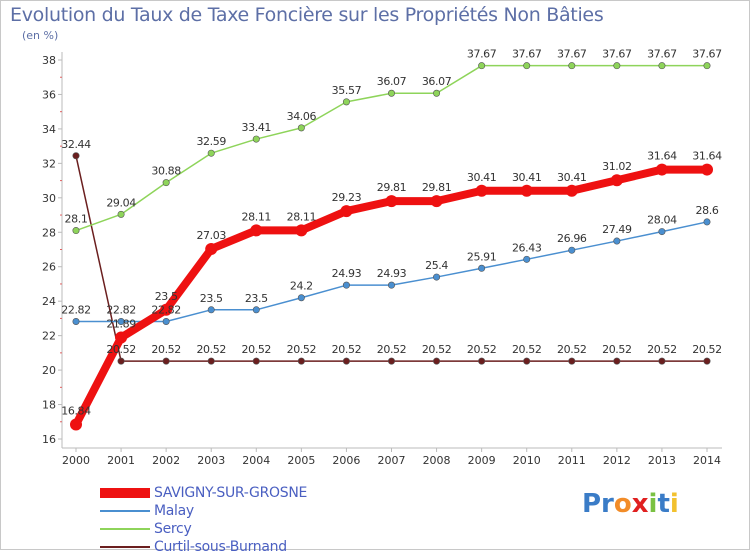 The height and width of the screenshot is (556, 750). Describe the element at coordinates (220, 511) in the screenshot. I see `legend-item-malay: Malay` at that location.